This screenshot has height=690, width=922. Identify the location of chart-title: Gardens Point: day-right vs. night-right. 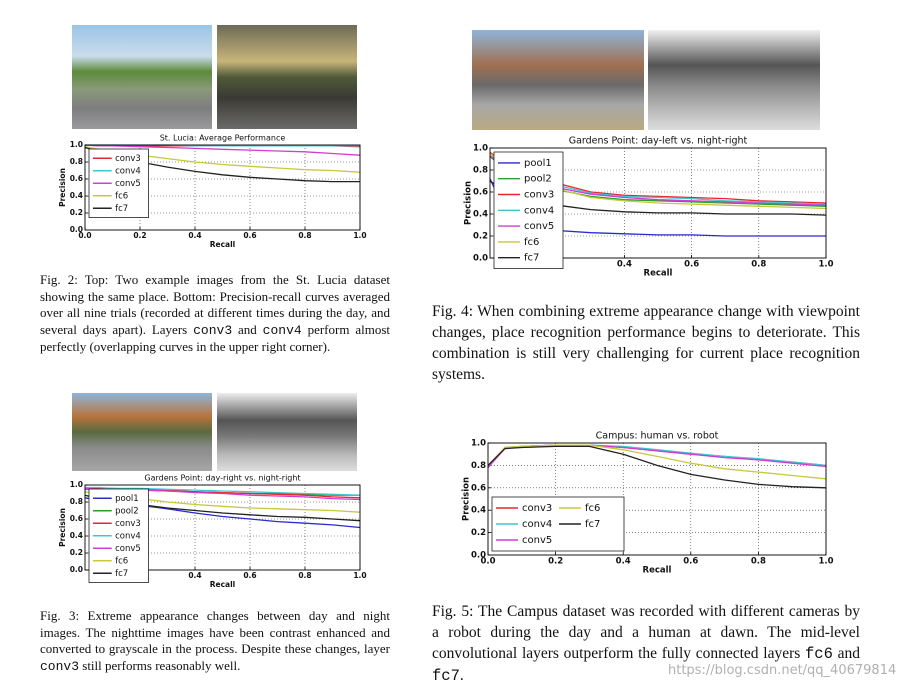
(222, 478).